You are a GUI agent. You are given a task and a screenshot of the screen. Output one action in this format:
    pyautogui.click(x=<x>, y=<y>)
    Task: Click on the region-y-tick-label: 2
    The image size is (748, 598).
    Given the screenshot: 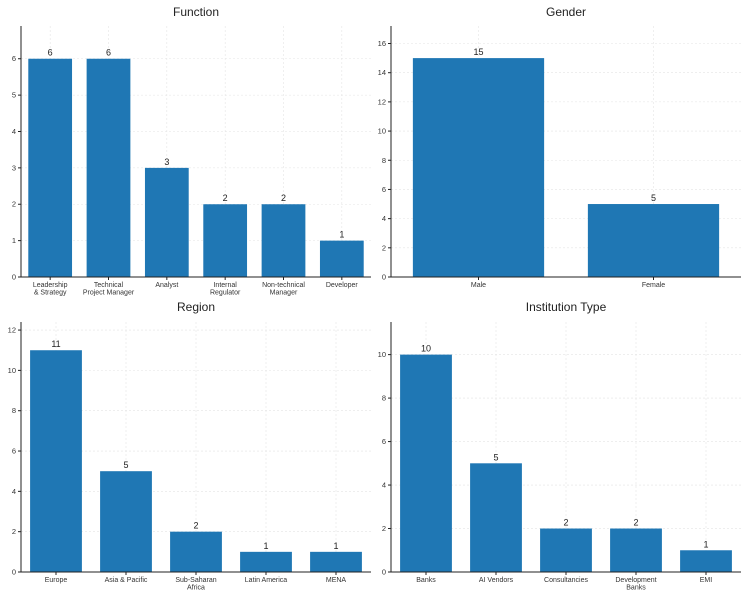 What is the action you would take?
    pyautogui.click(x=14, y=531)
    